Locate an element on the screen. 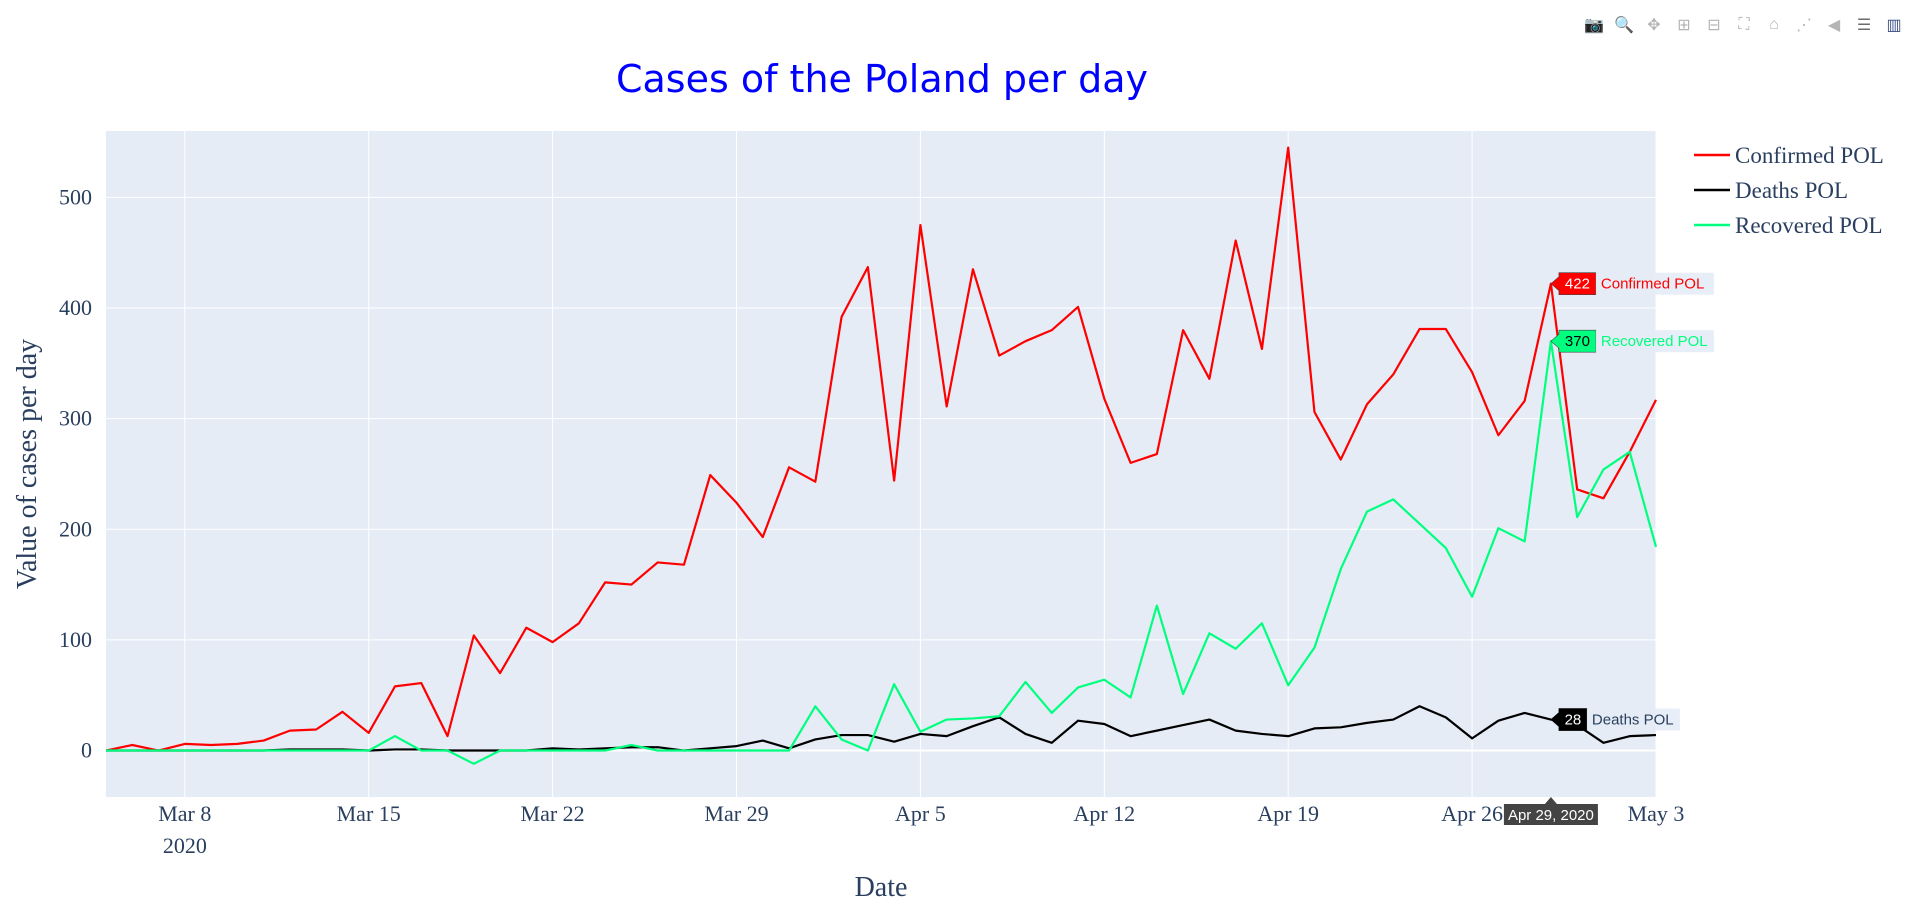 This screenshot has height=918, width=1920. tags-icon: ☰ is located at coordinates (1864, 25).